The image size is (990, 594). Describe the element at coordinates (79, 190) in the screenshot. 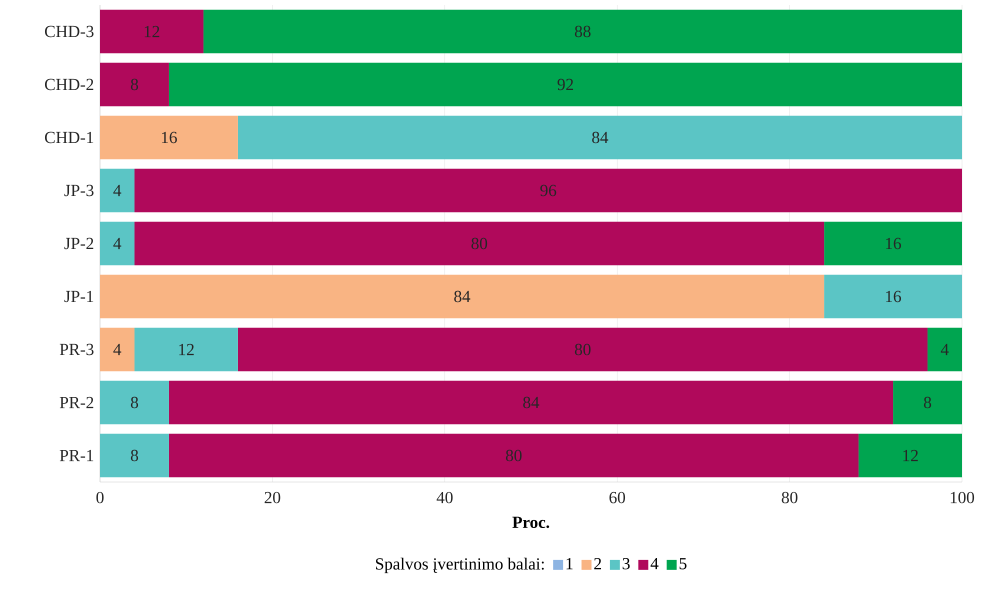

I see `y-tick-label: JP-3` at that location.